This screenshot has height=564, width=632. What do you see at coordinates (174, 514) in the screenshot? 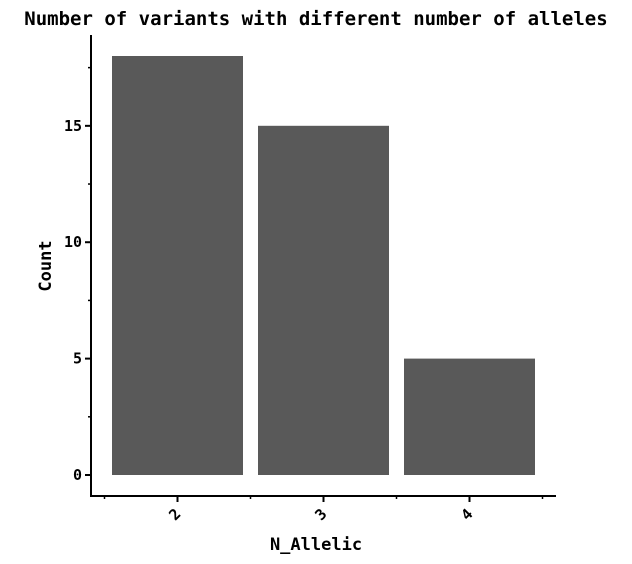
I see `x-tick-label: 2` at bounding box center [174, 514].